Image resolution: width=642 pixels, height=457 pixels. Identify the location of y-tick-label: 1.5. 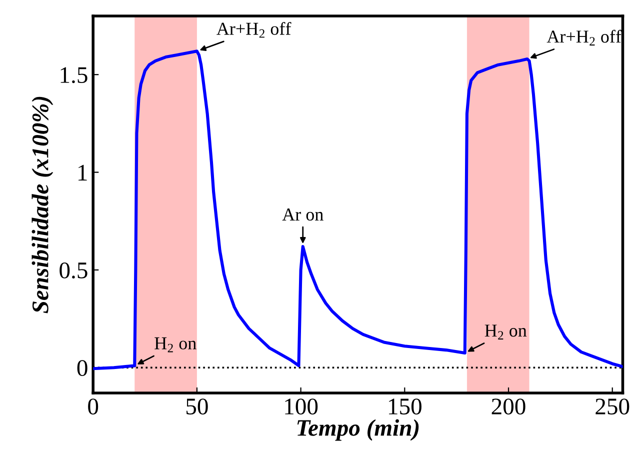
(74, 75).